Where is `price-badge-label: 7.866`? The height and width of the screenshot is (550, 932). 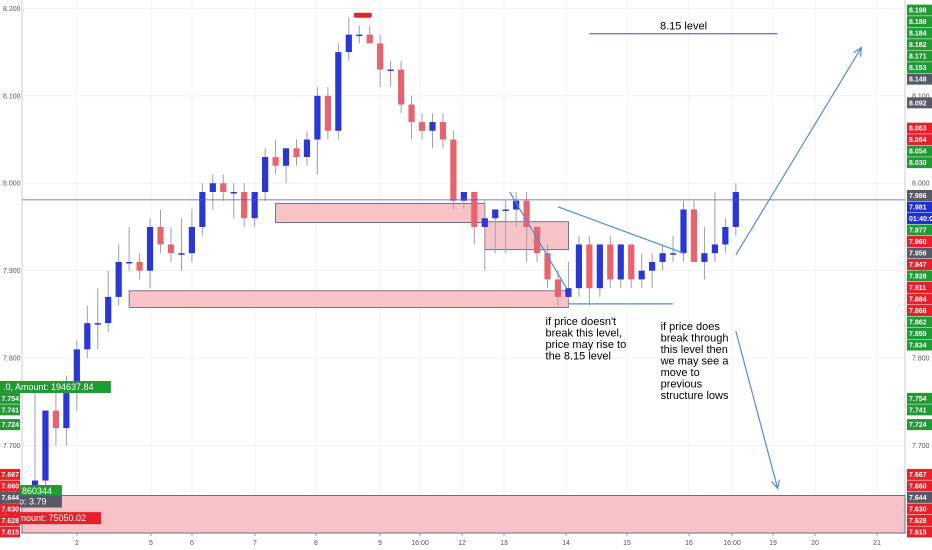 price-badge-label: 7.866 is located at coordinates (918, 311).